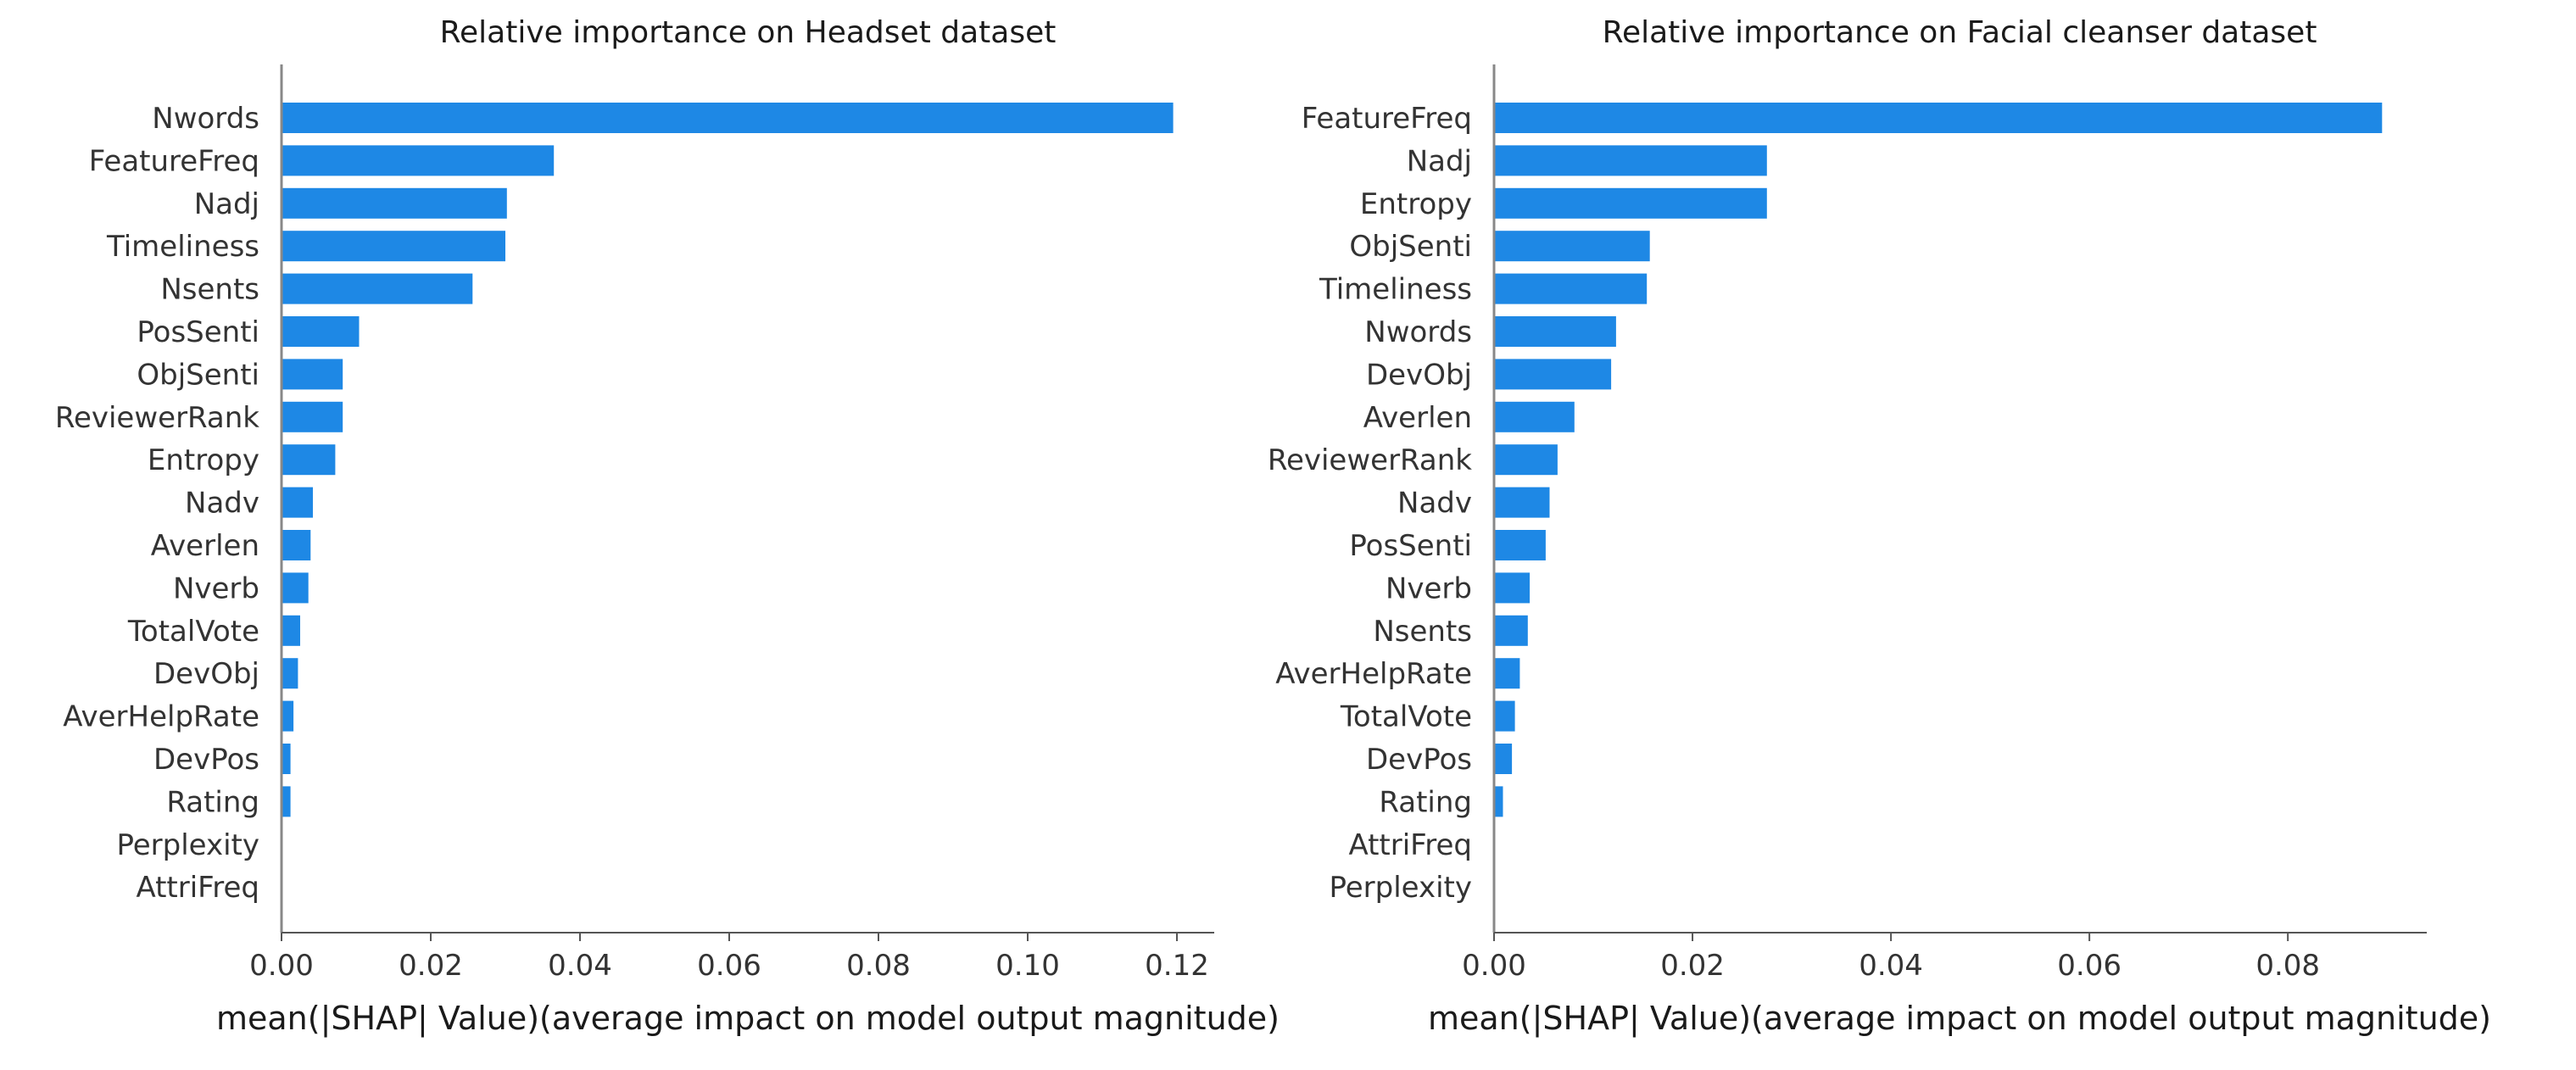 Image resolution: width=2576 pixels, height=1070 pixels. What do you see at coordinates (748, 32) in the screenshot?
I see `chart-title: Relative importance on Headset dataset` at bounding box center [748, 32].